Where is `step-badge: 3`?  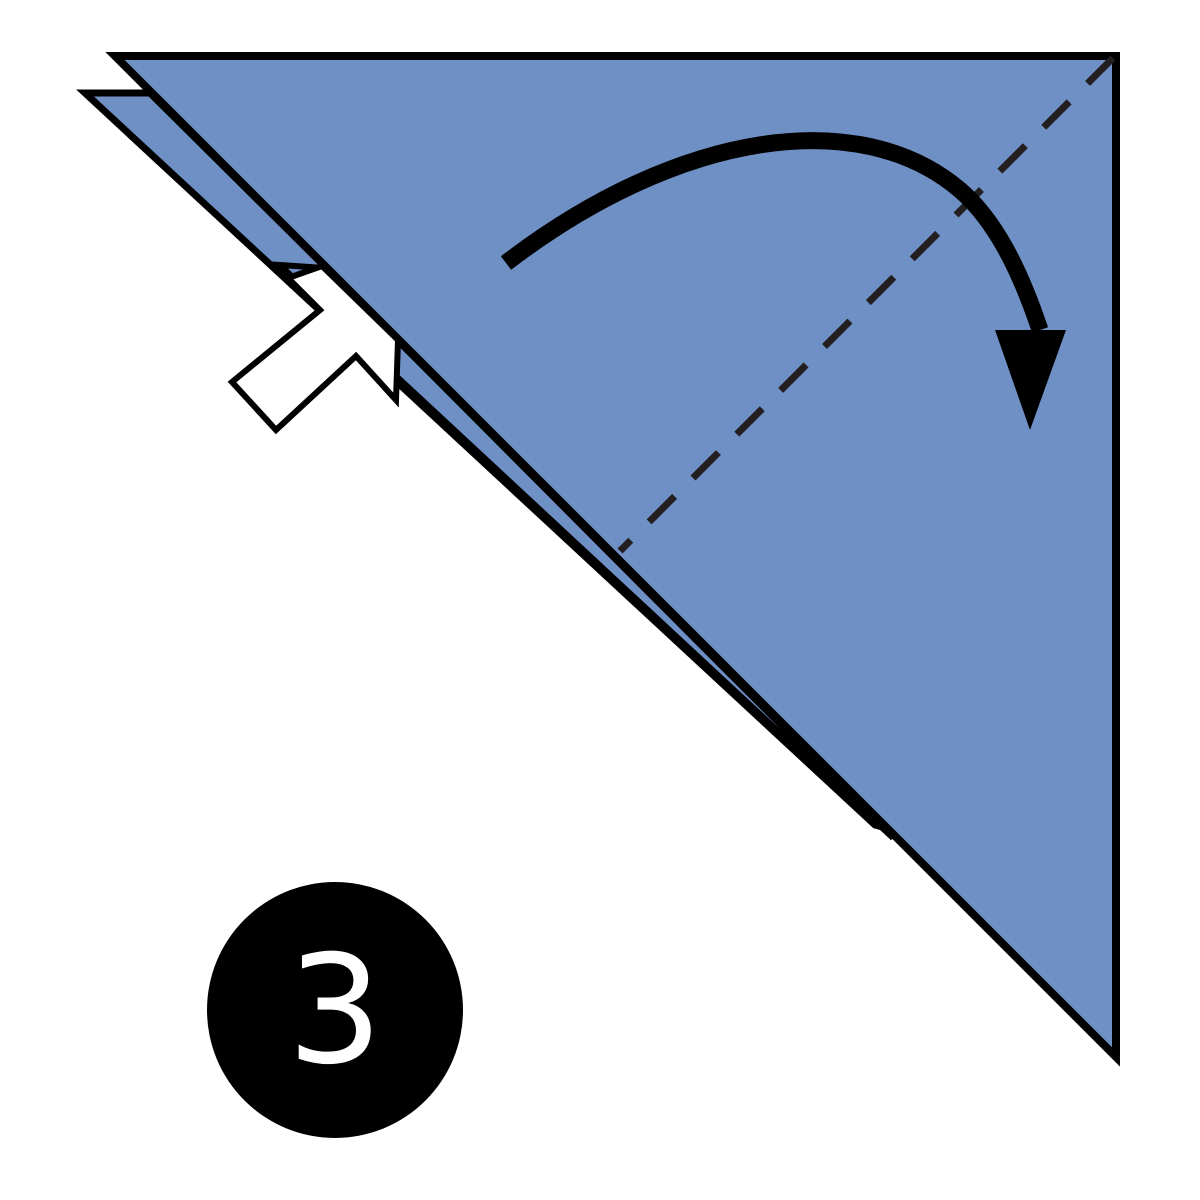
step-badge: 3 is located at coordinates (335, 1010).